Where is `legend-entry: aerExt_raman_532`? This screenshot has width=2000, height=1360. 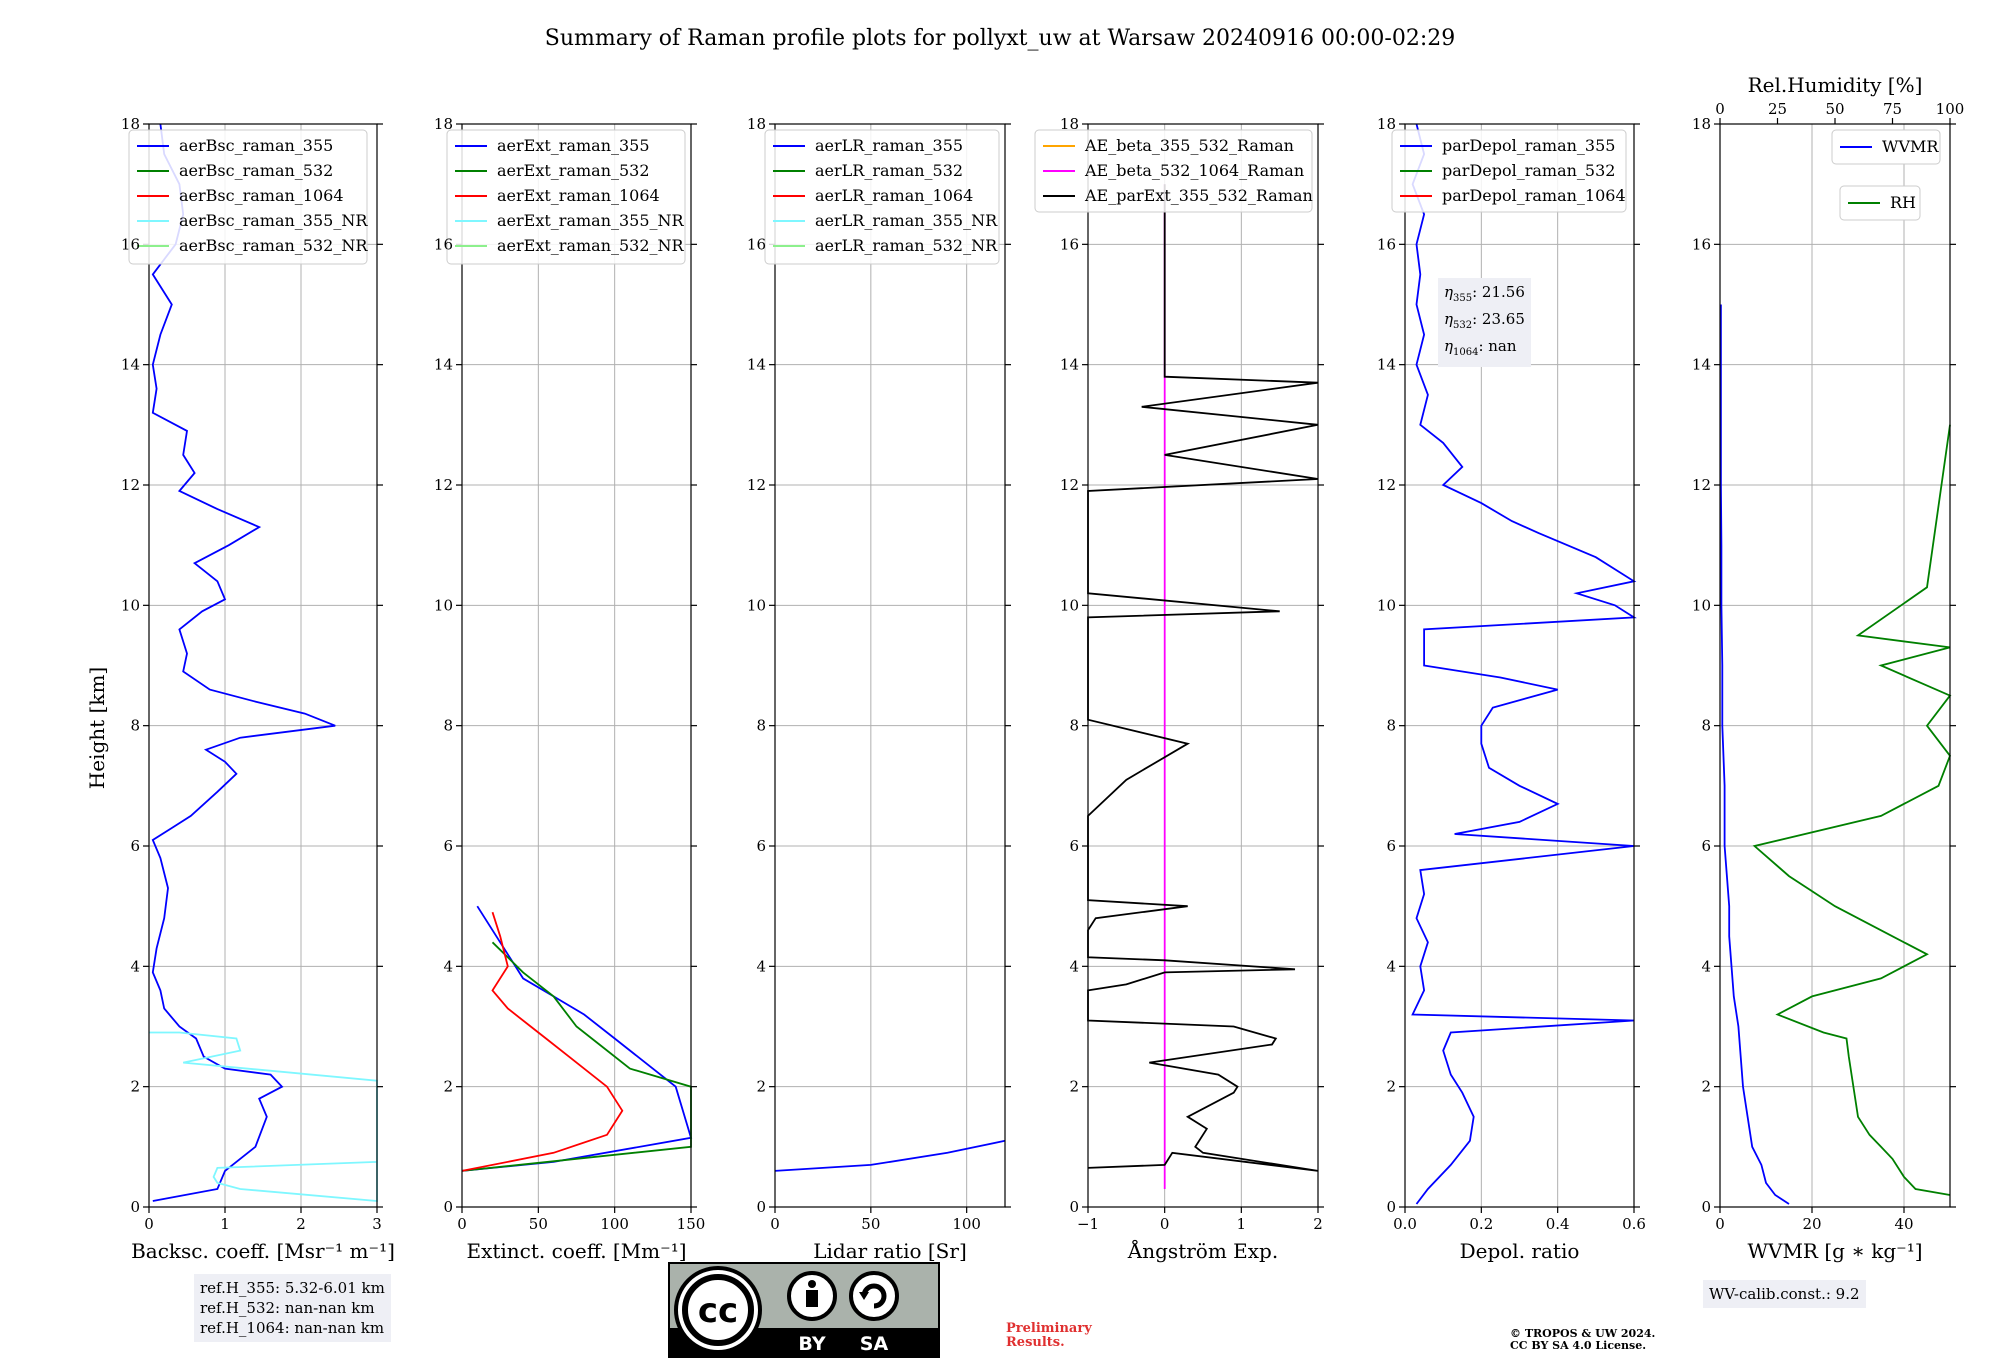
legend-entry: aerExt_raman_532 is located at coordinates (573, 170).